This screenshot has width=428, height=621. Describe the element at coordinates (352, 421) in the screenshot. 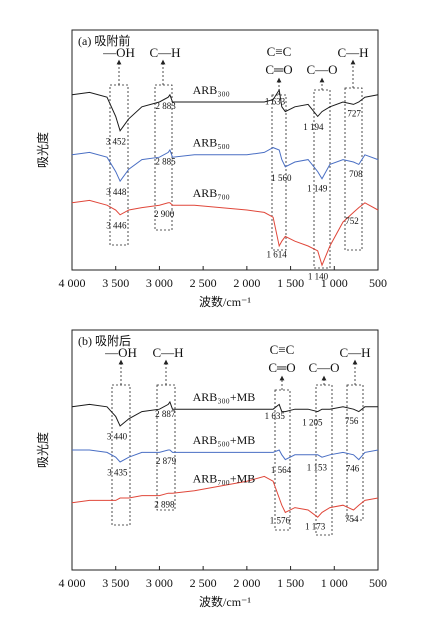

I see `peak-label: 756` at that location.